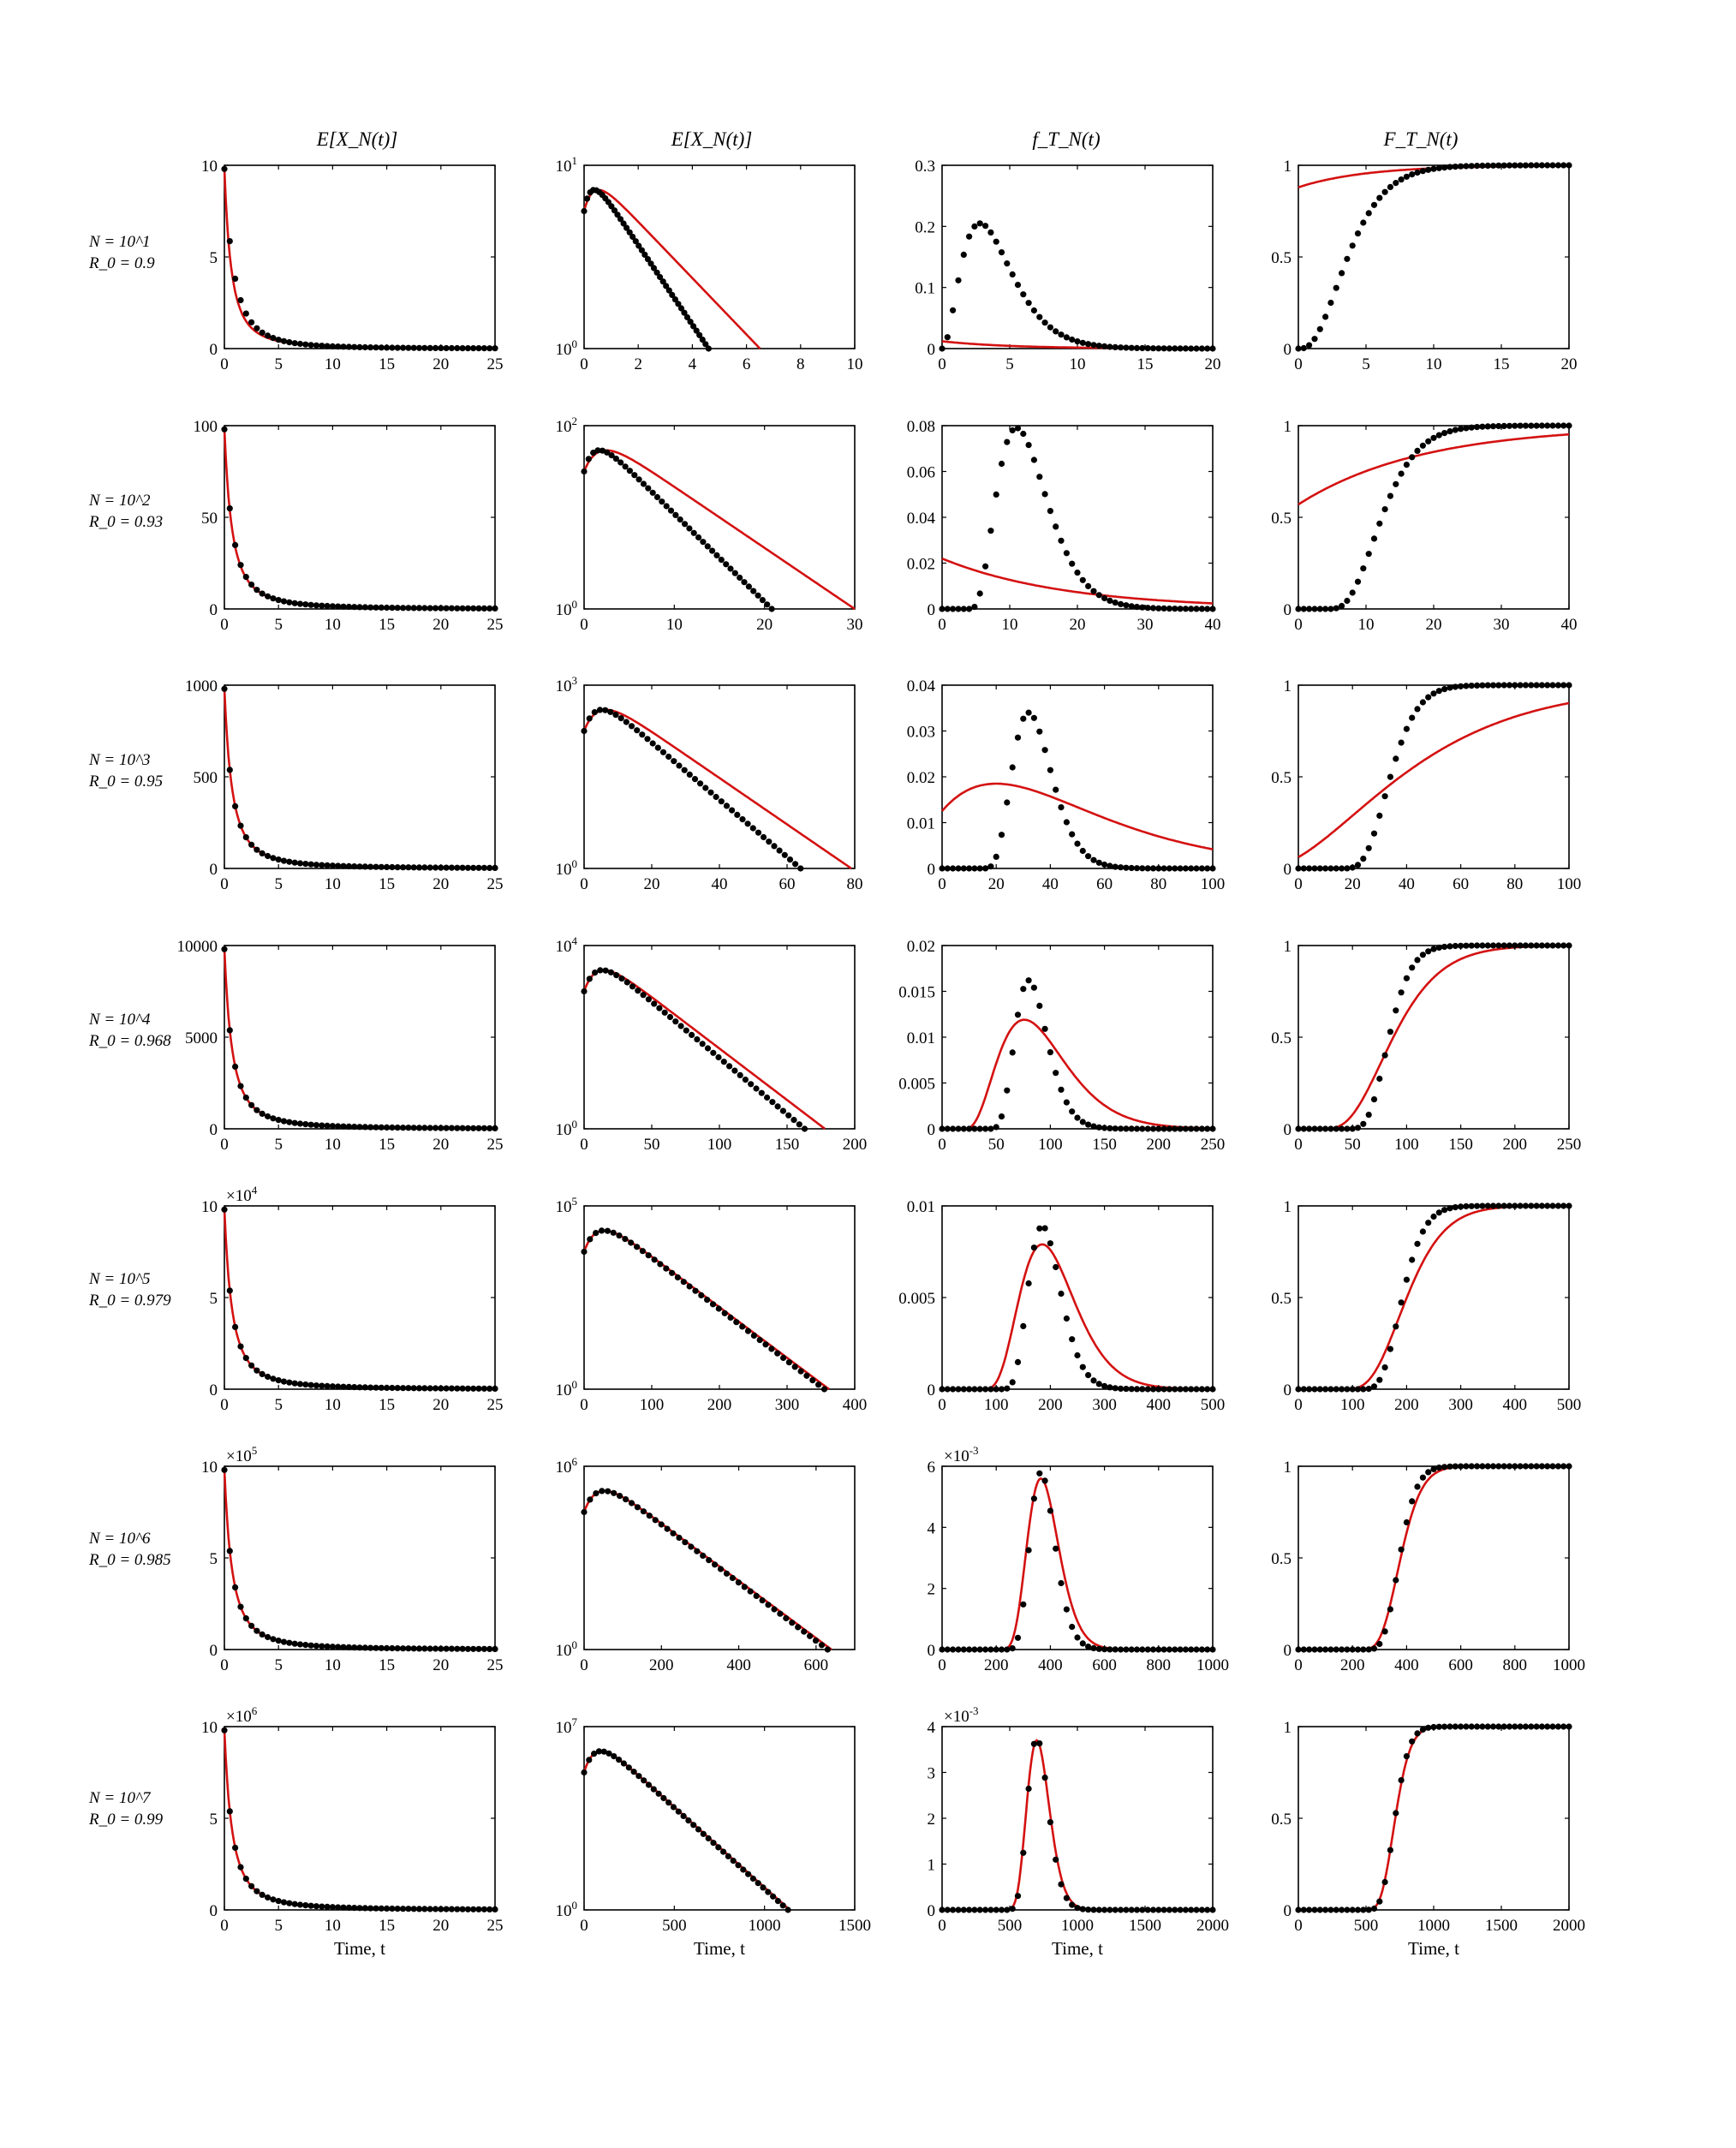 The height and width of the screenshot is (2148, 1736). I want to click on x-tick-label: 5, so click(278, 1405).